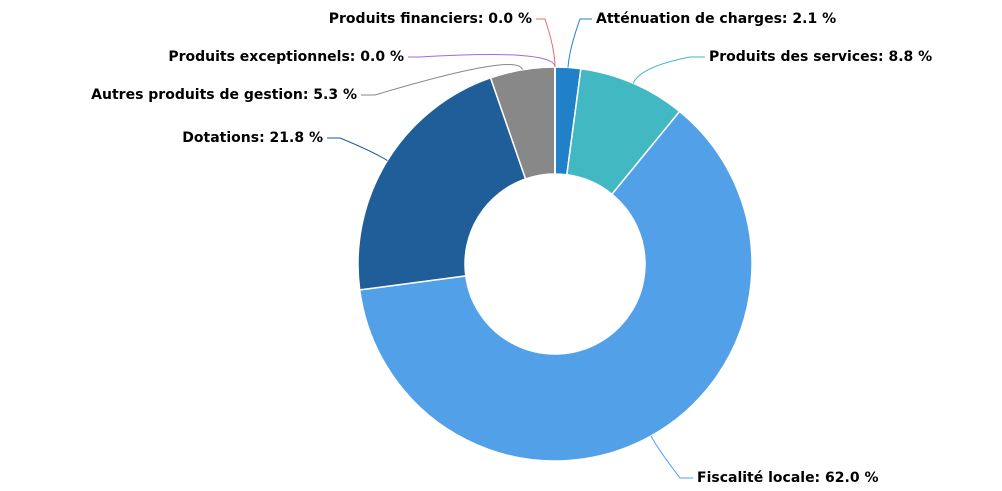  Describe the element at coordinates (796, 57) in the screenshot. I see `label-name: Produits des services:` at that location.